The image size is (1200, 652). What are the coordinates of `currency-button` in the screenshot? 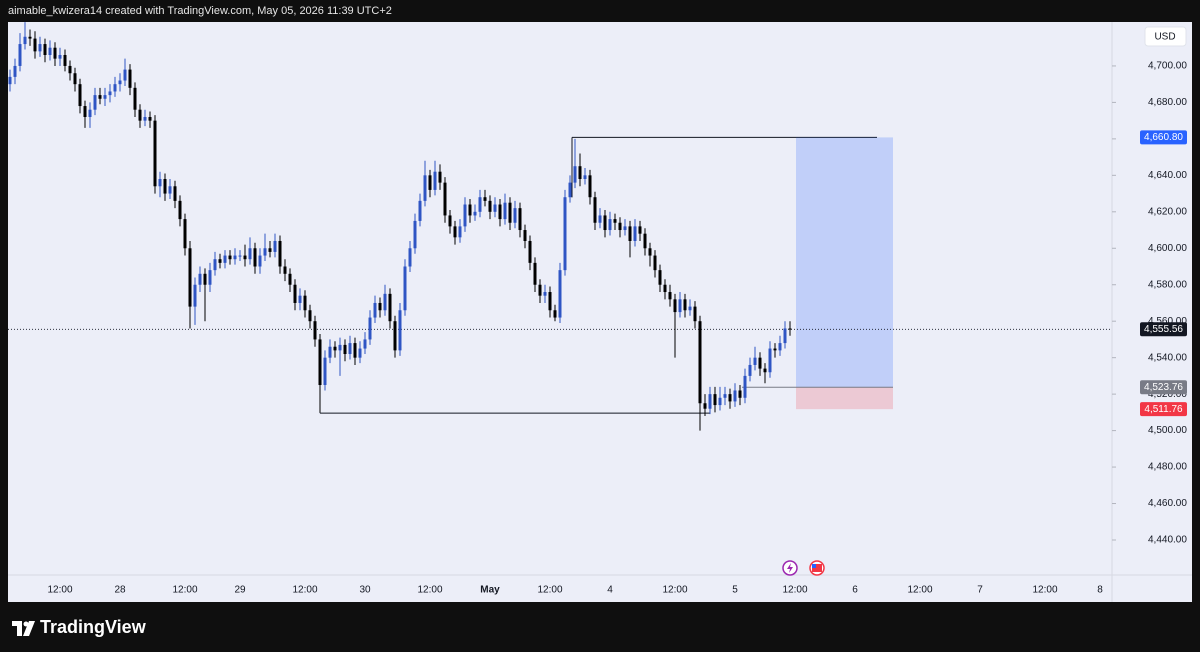 It's located at (1165, 36).